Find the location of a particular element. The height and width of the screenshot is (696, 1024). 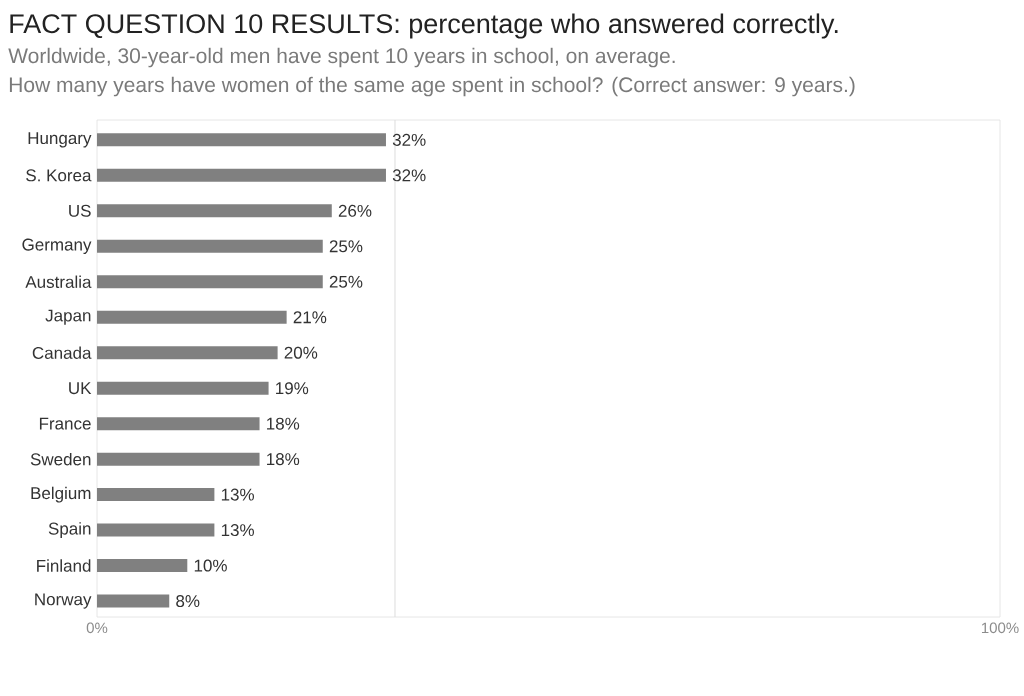

y-tick-label: Spain is located at coordinates (69, 530).